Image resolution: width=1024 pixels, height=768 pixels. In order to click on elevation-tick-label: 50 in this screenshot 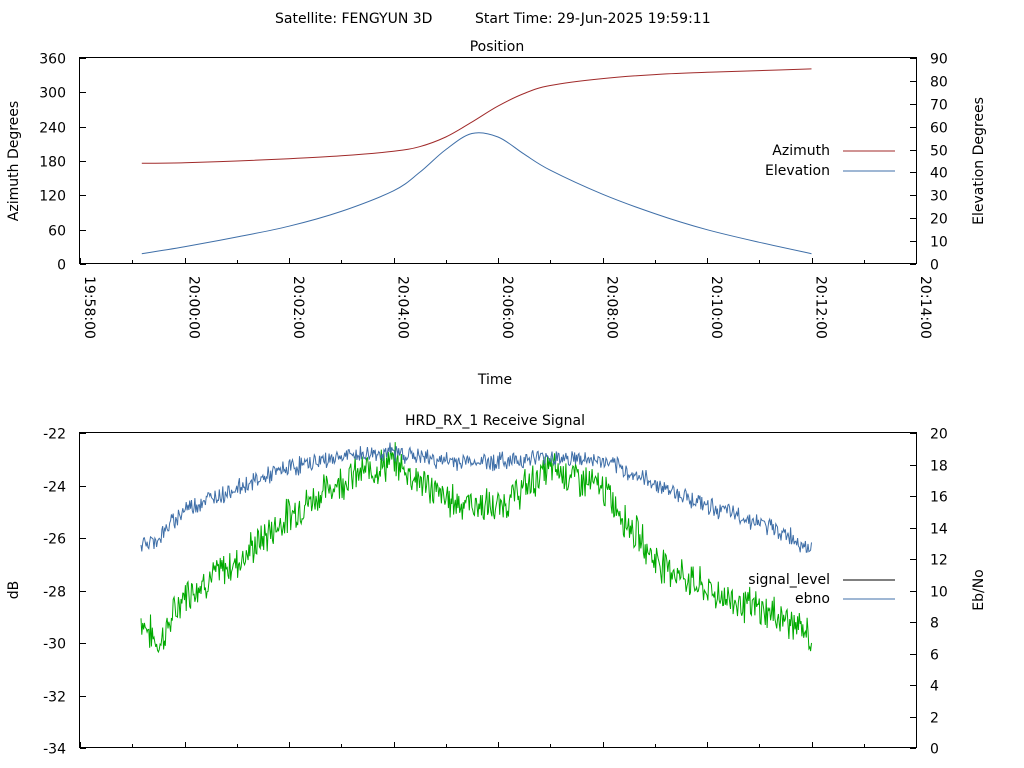, I will do `click(939, 152)`.